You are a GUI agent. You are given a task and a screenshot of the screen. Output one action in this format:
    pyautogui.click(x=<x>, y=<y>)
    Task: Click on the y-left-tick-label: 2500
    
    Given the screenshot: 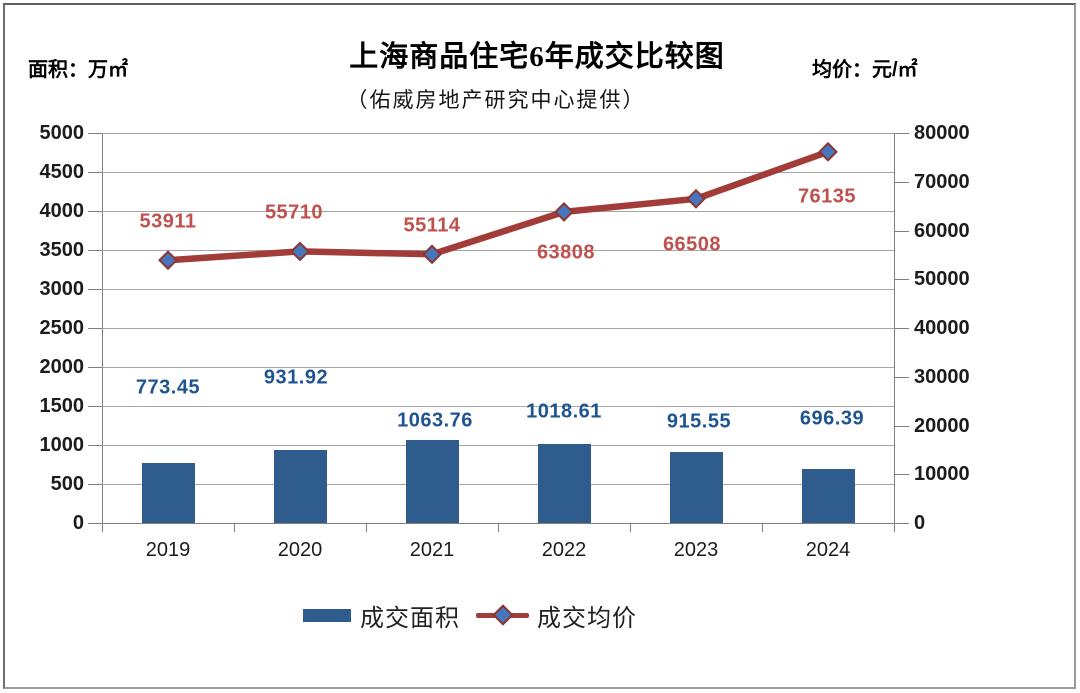 What is the action you would take?
    pyautogui.click(x=62, y=328)
    